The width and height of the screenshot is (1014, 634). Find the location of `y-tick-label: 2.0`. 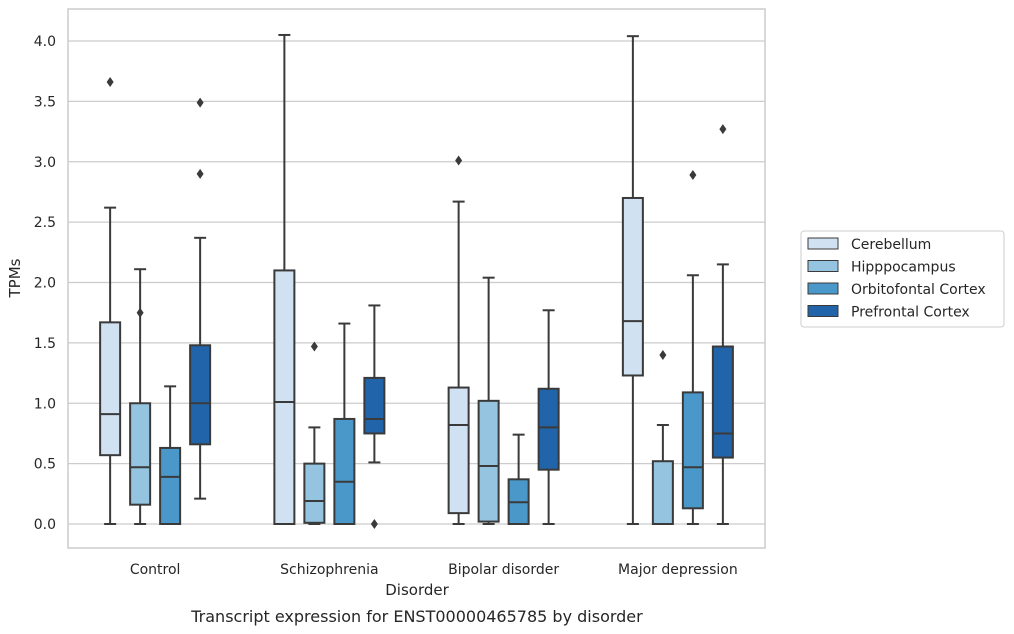

y-tick-label: 2.0 is located at coordinates (45, 284).